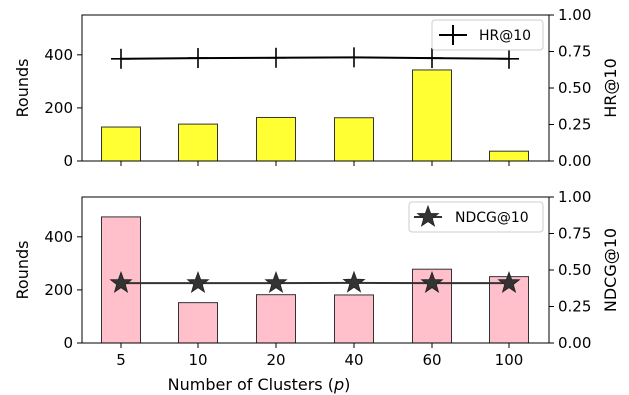  I want to click on hr-right-tick-0.50: 0.50, so click(574, 88).